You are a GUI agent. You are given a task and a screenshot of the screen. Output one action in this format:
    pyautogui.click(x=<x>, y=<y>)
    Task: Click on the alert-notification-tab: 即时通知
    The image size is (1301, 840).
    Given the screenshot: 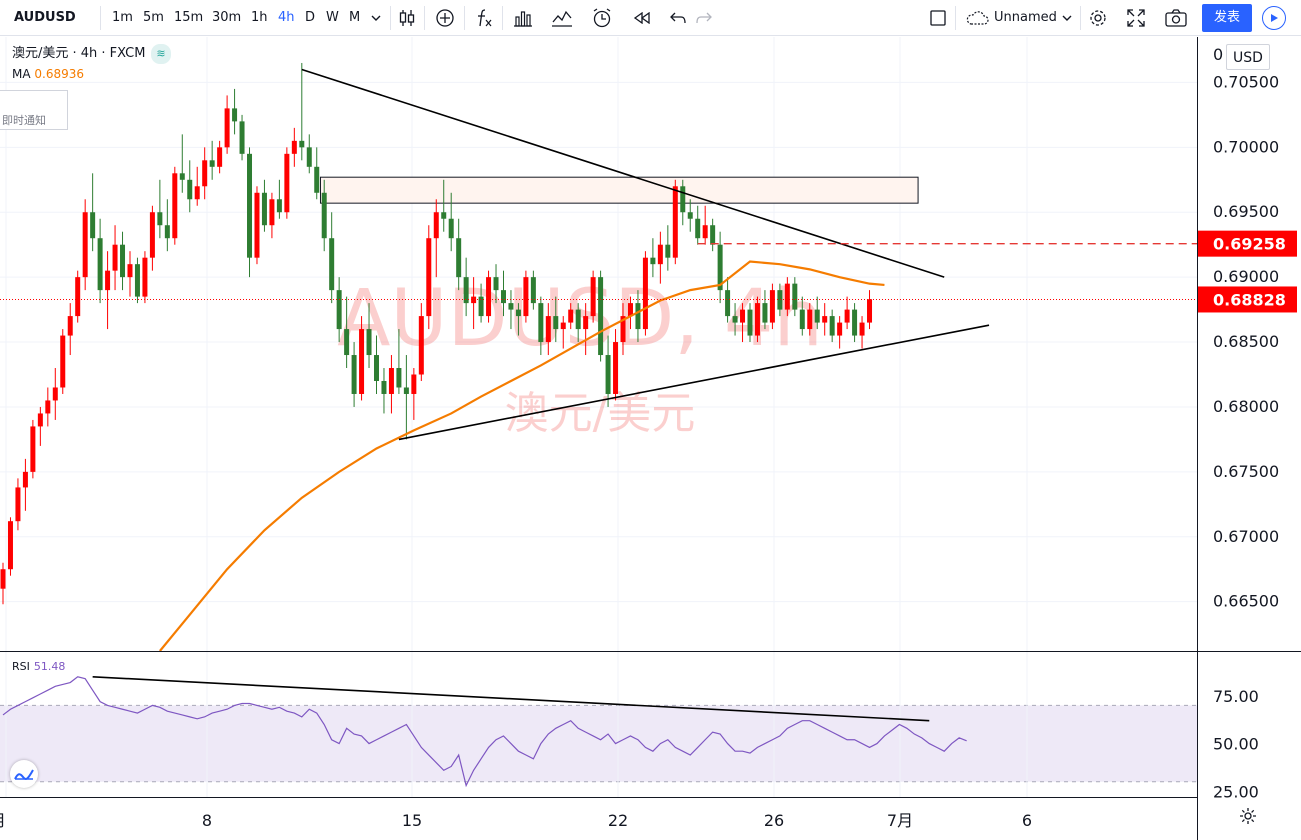 What is the action you would take?
    pyautogui.click(x=34, y=110)
    